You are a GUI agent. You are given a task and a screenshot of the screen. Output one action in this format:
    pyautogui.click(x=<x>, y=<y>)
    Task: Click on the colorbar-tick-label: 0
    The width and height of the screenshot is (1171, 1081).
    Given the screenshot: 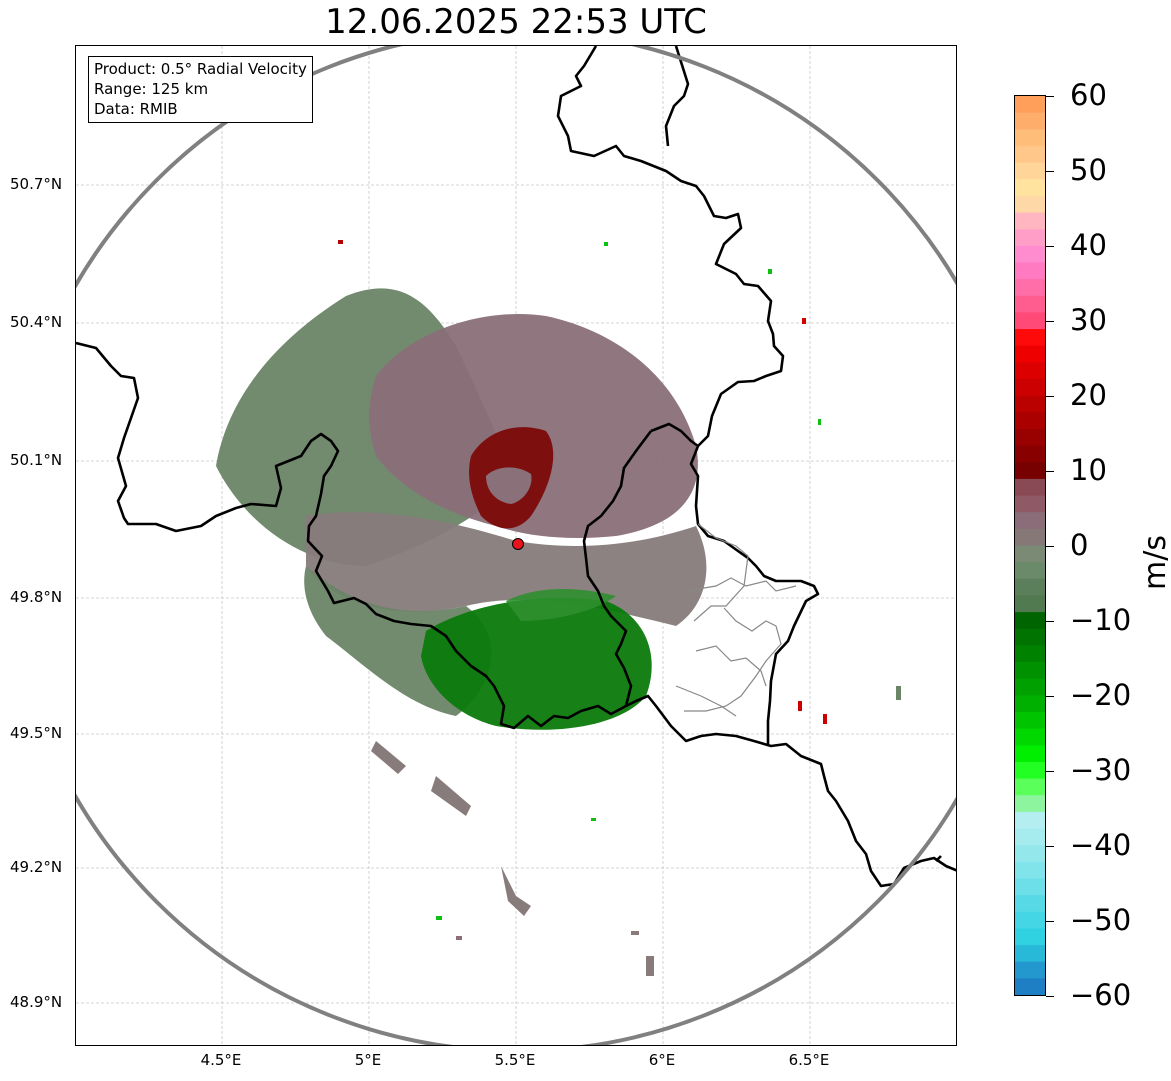 What is the action you would take?
    pyautogui.click(x=1079, y=545)
    